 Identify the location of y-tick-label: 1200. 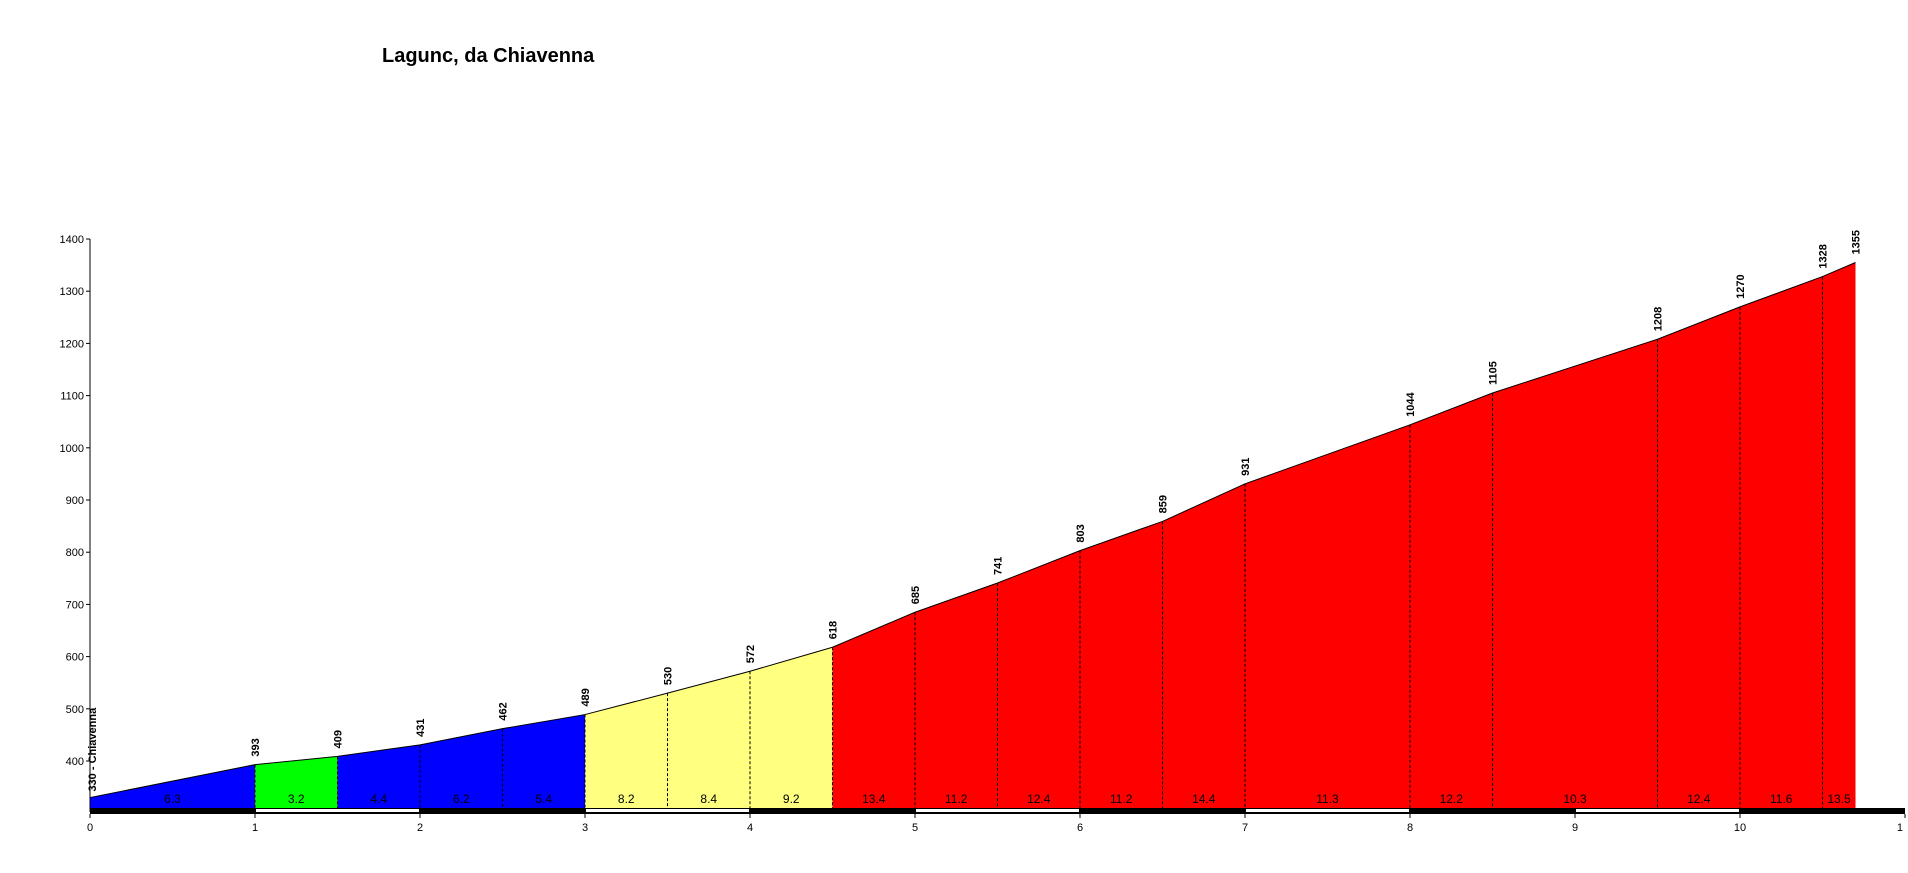
(72, 344).